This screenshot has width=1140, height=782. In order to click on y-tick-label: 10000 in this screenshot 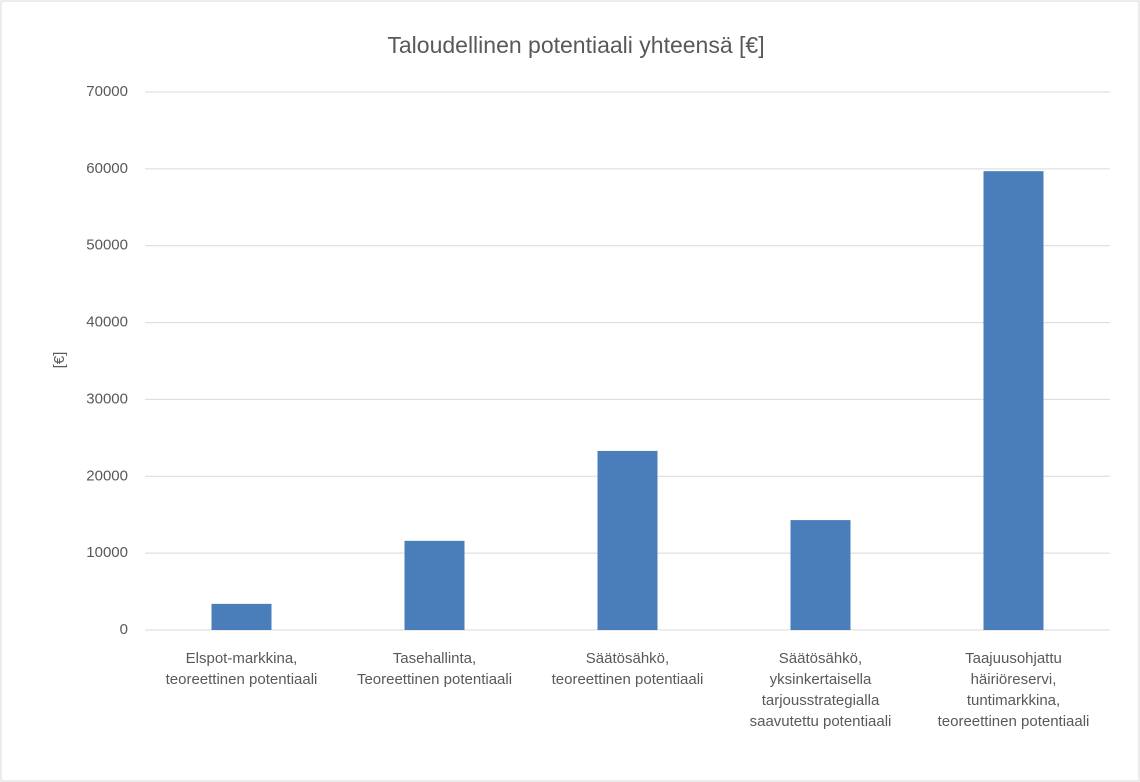, I will do `click(107, 552)`.